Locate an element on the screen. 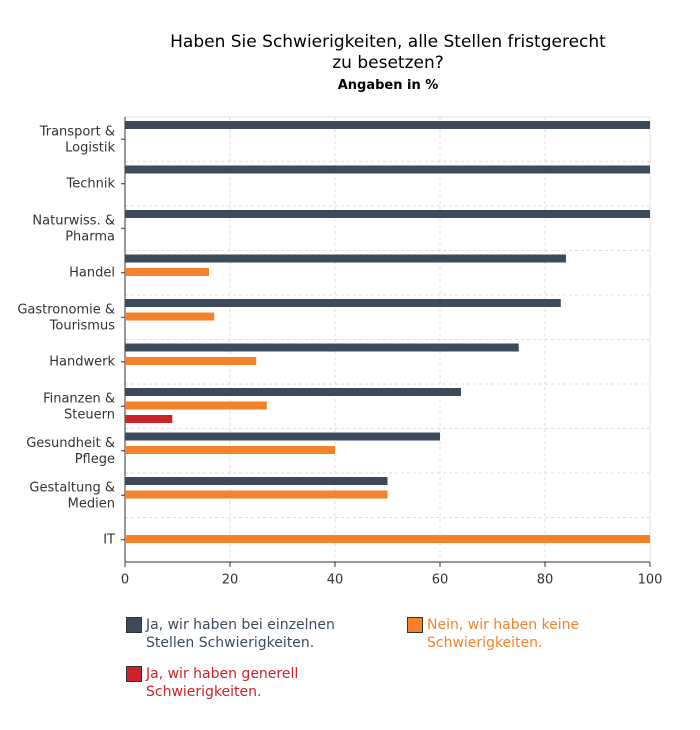 This screenshot has height=730, width=700. x-tick-label: 100 is located at coordinates (650, 580).